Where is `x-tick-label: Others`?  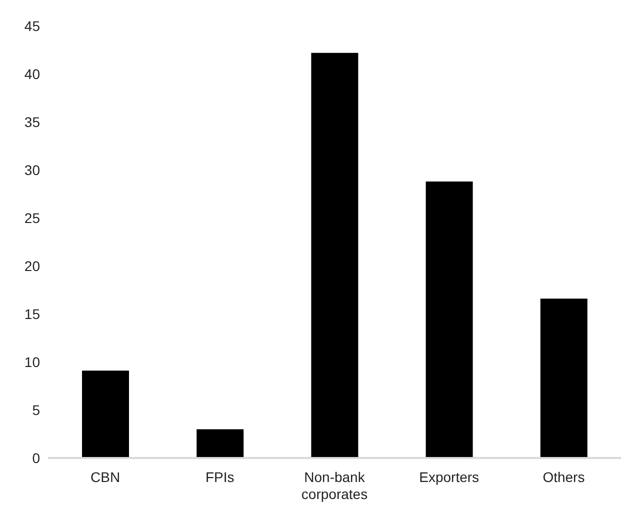 x-tick-label: Others is located at coordinates (563, 477).